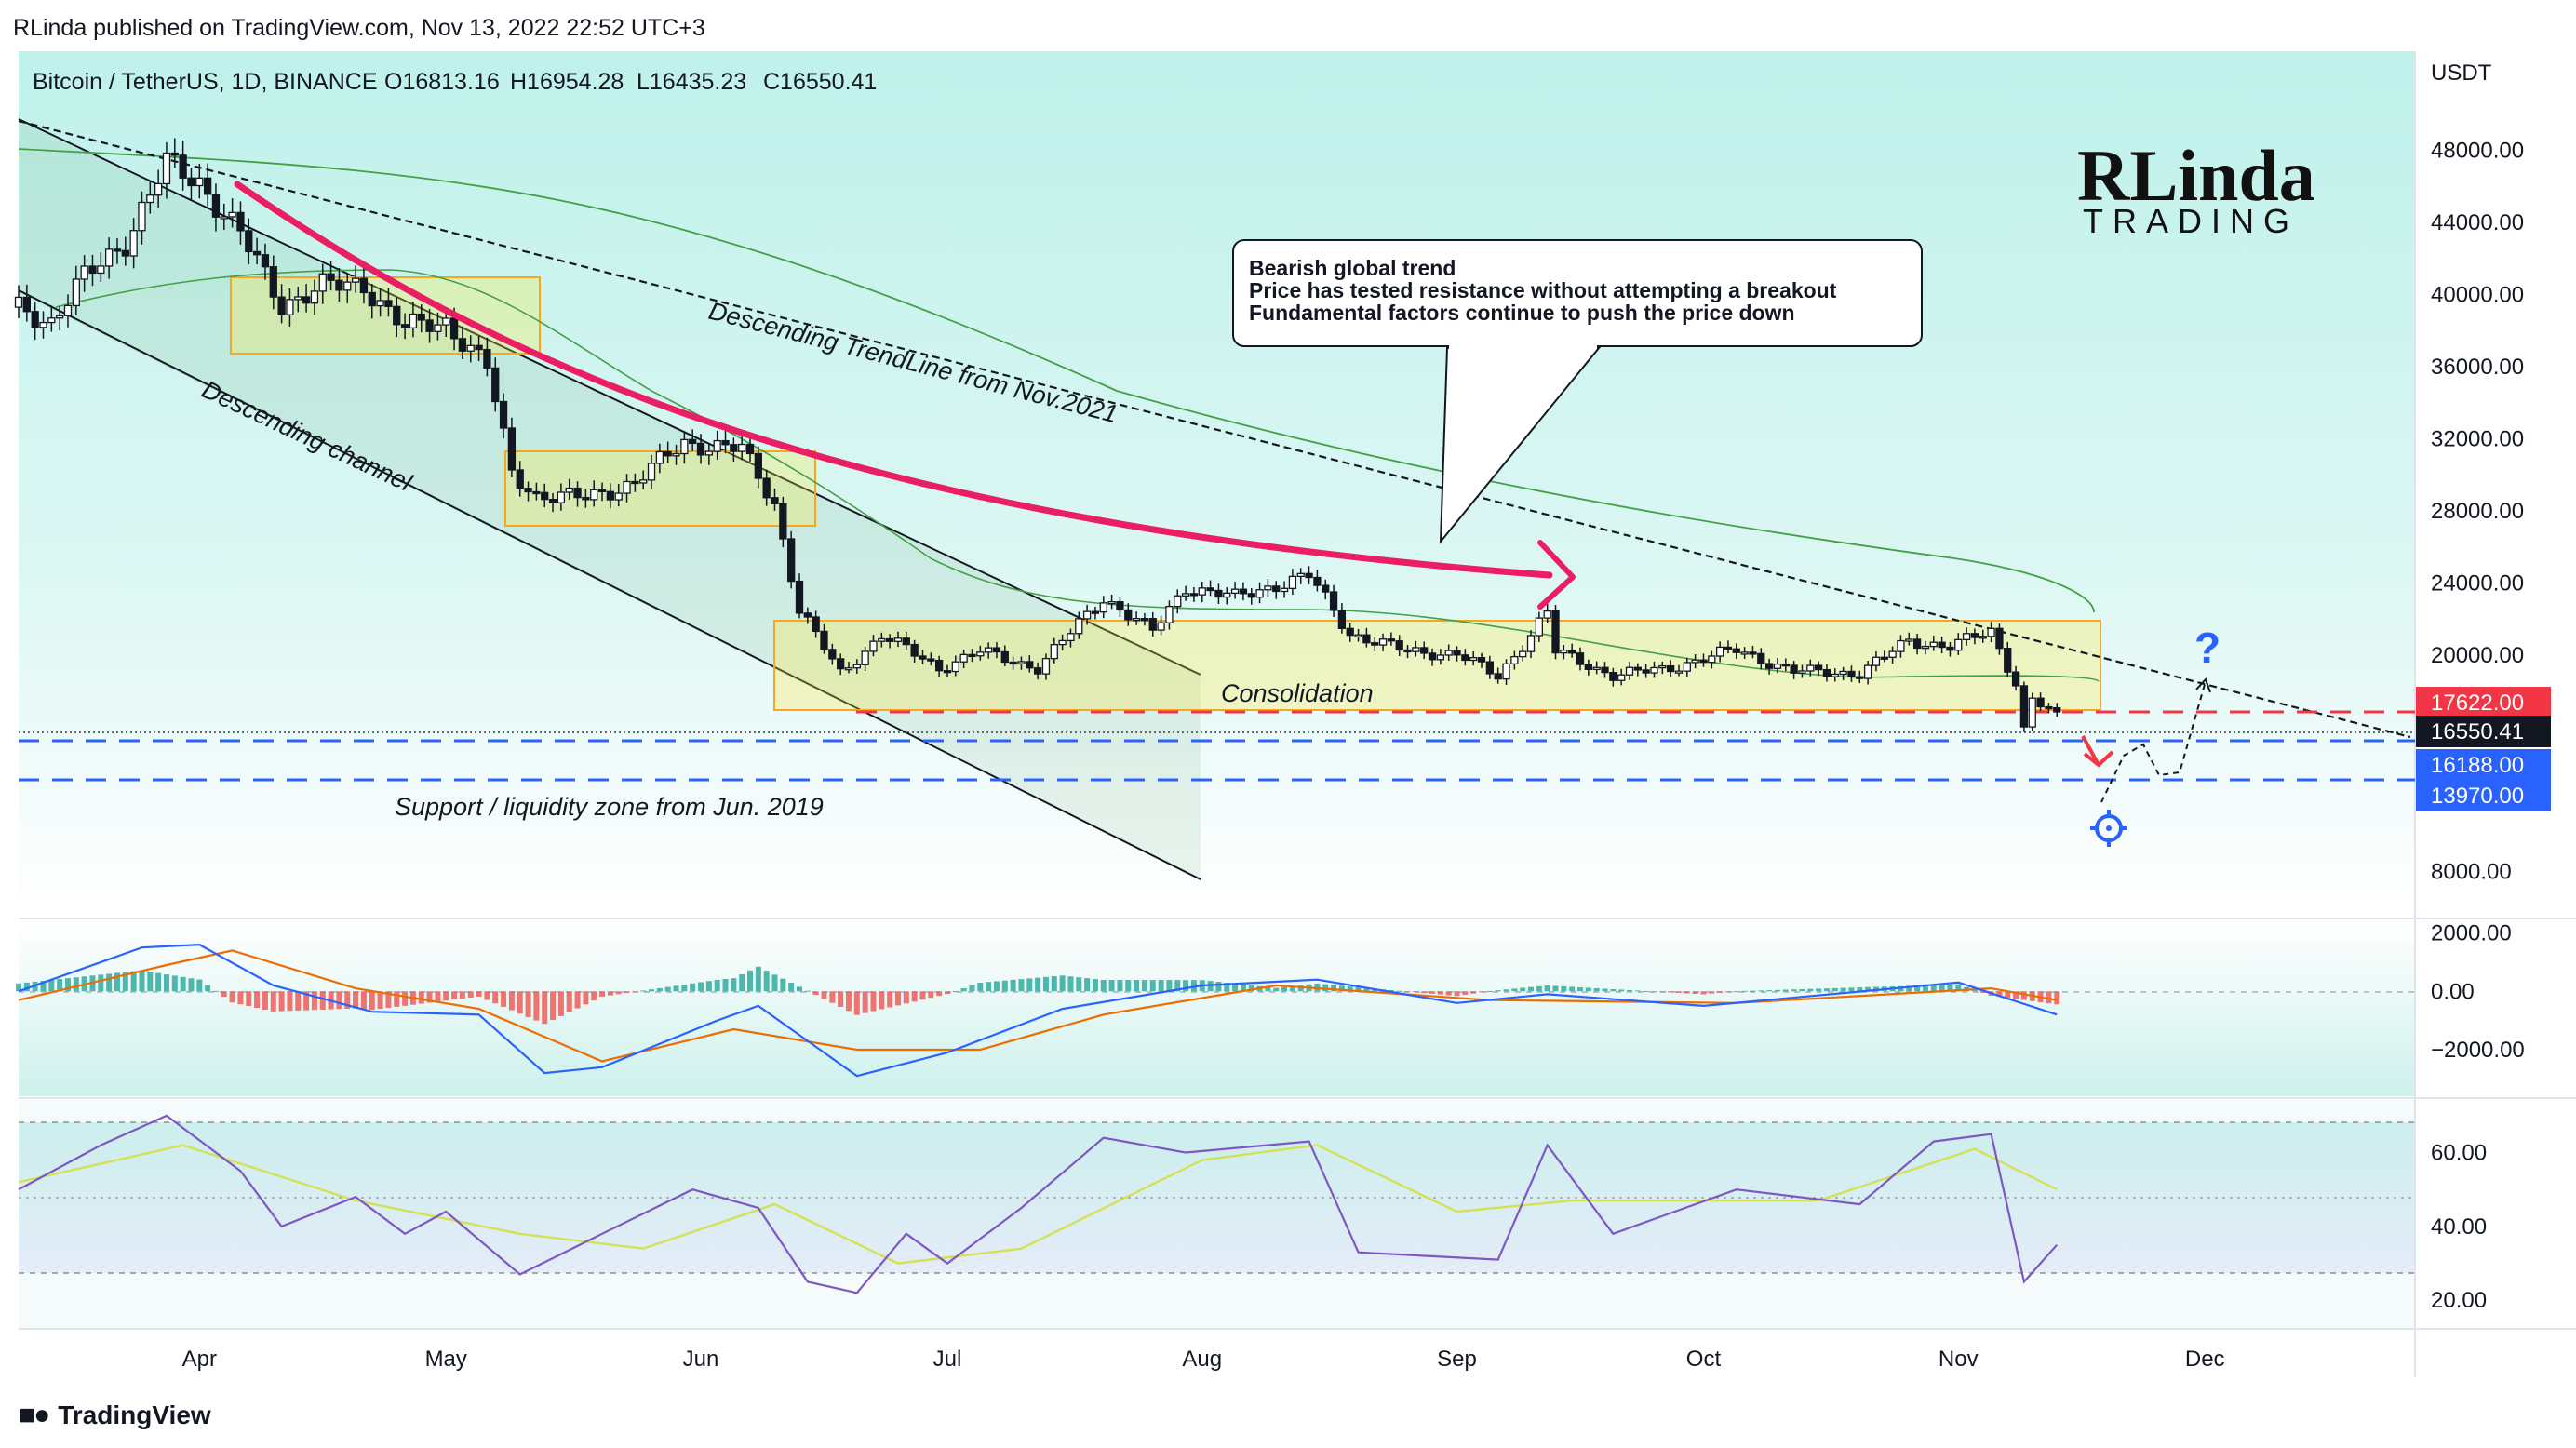 This screenshot has height=1448, width=2576. Describe the element at coordinates (115, 1415) in the screenshot. I see `tradingview-brand: ■● TradingView` at that location.